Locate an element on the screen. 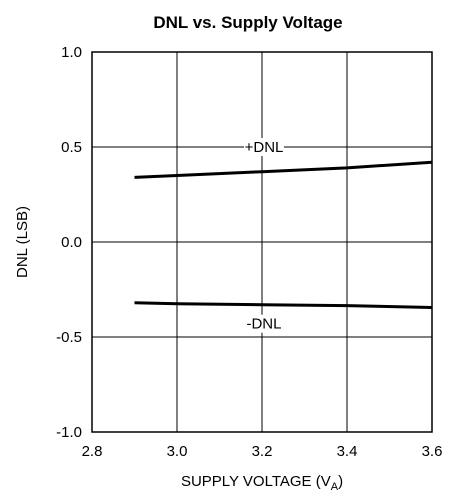  x-tick-label: 3.0 is located at coordinates (177, 451).